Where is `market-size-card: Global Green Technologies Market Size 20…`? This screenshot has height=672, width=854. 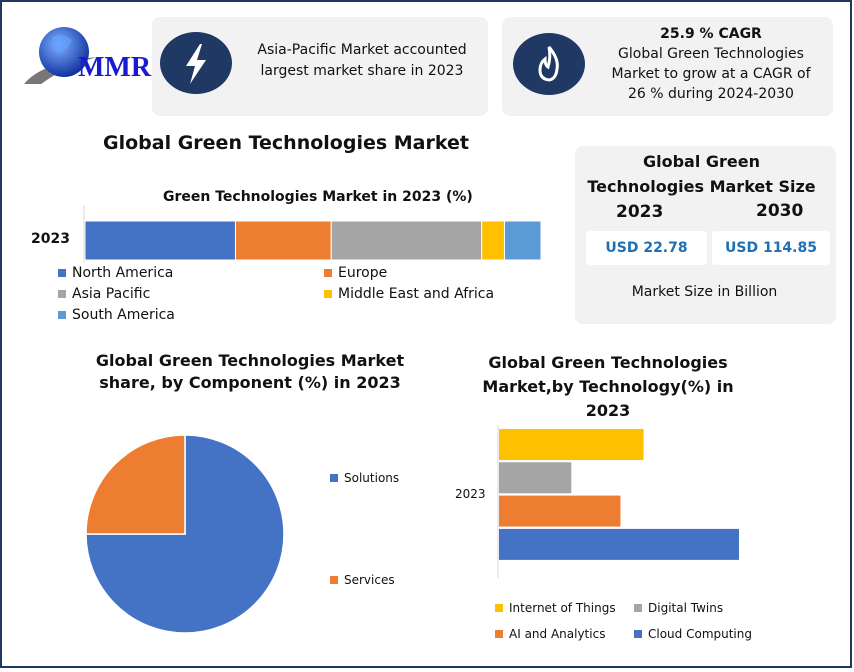 market-size-card: Global Green Technologies Market Size 20… is located at coordinates (705, 235).